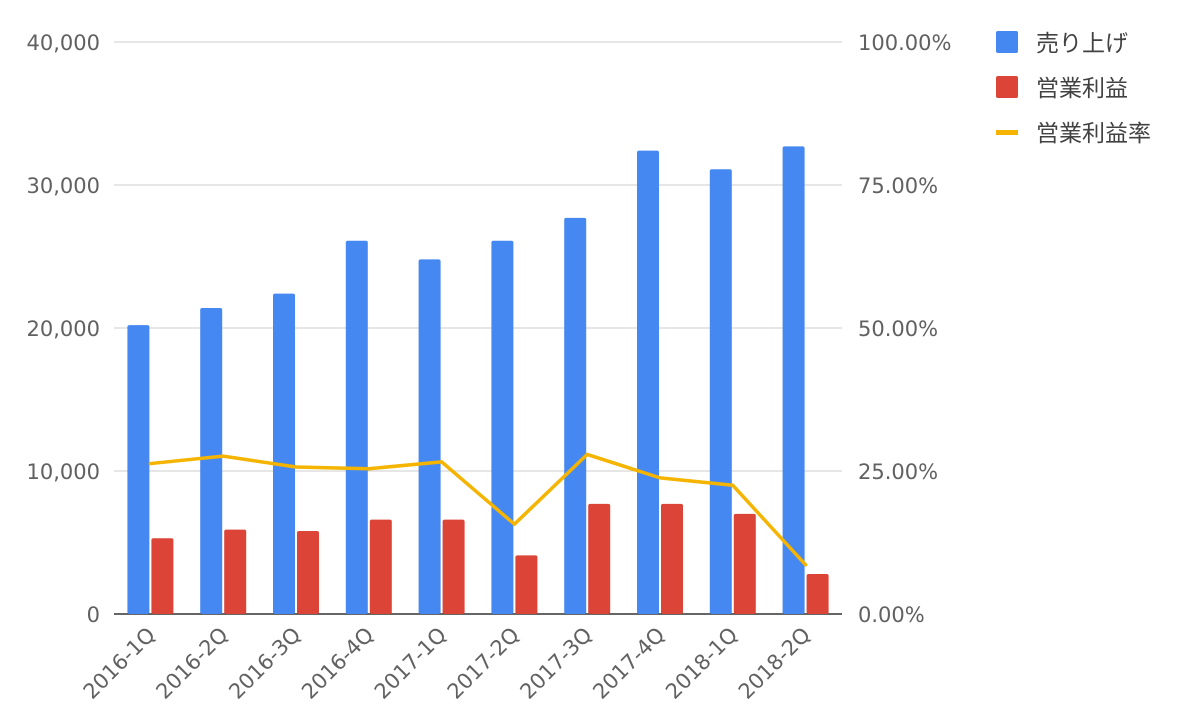  Describe the element at coordinates (410, 663) in the screenshot. I see `x-tick-label: 2017-1Q` at that location.